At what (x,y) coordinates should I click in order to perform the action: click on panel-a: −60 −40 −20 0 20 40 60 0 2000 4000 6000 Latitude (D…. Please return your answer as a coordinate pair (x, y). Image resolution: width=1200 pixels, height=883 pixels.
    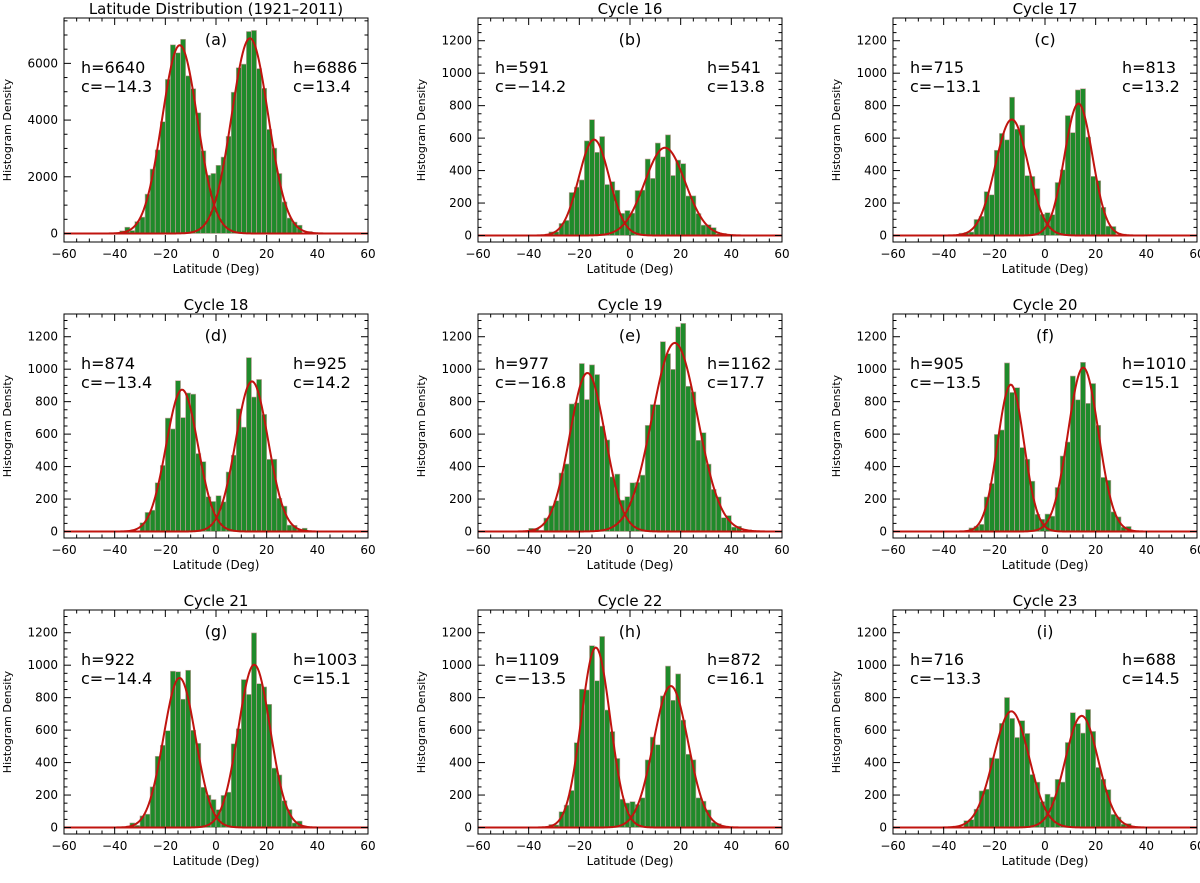
    Looking at the image, I should click on (188, 138).